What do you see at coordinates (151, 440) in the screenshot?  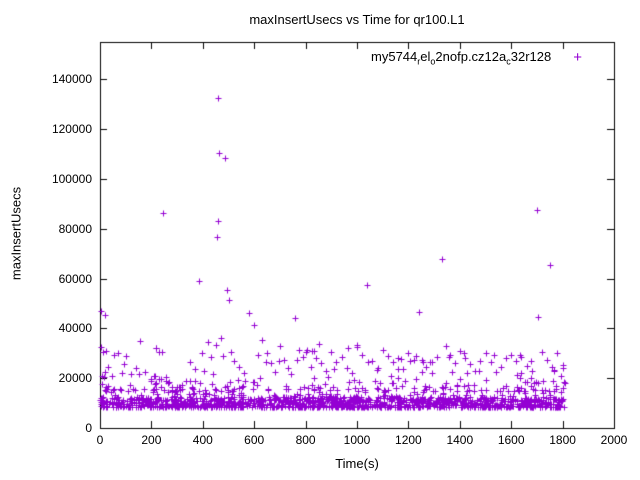 I see `x-tick-label: 200` at bounding box center [151, 440].